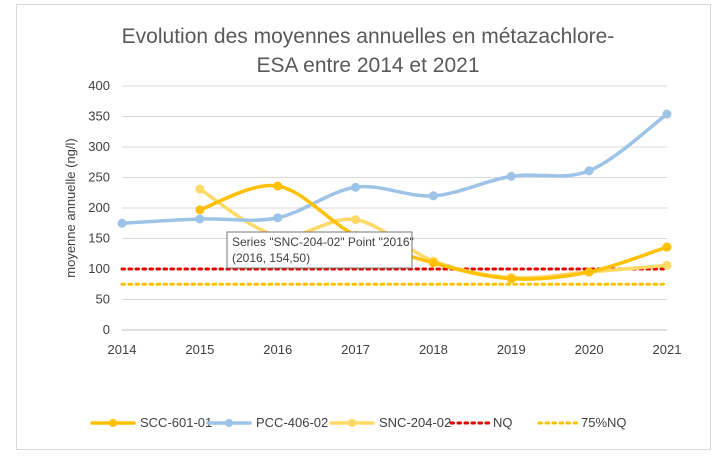 The width and height of the screenshot is (725, 458). What do you see at coordinates (278, 218) in the screenshot?
I see `point-pcc-406-02-2016` at bounding box center [278, 218].